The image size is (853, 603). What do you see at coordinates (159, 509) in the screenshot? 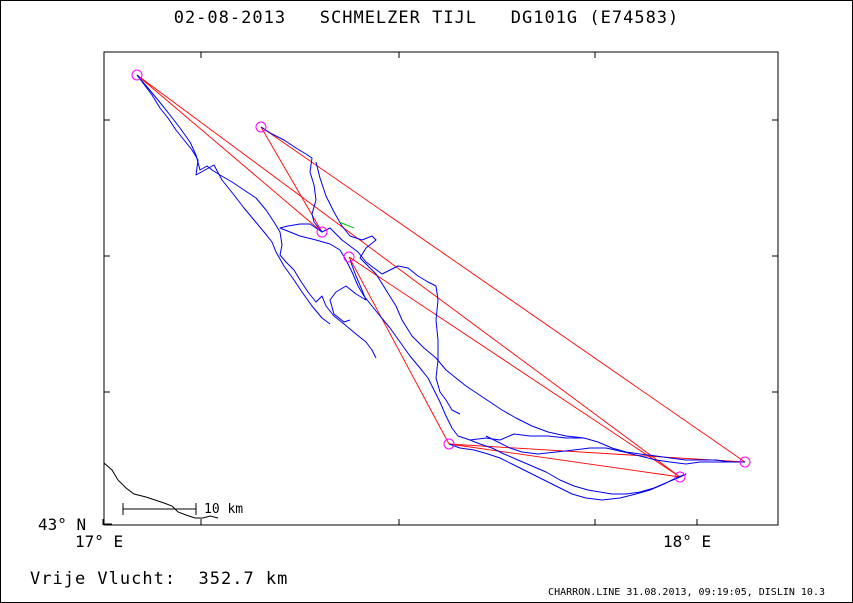
I see `scale-bar` at bounding box center [159, 509].